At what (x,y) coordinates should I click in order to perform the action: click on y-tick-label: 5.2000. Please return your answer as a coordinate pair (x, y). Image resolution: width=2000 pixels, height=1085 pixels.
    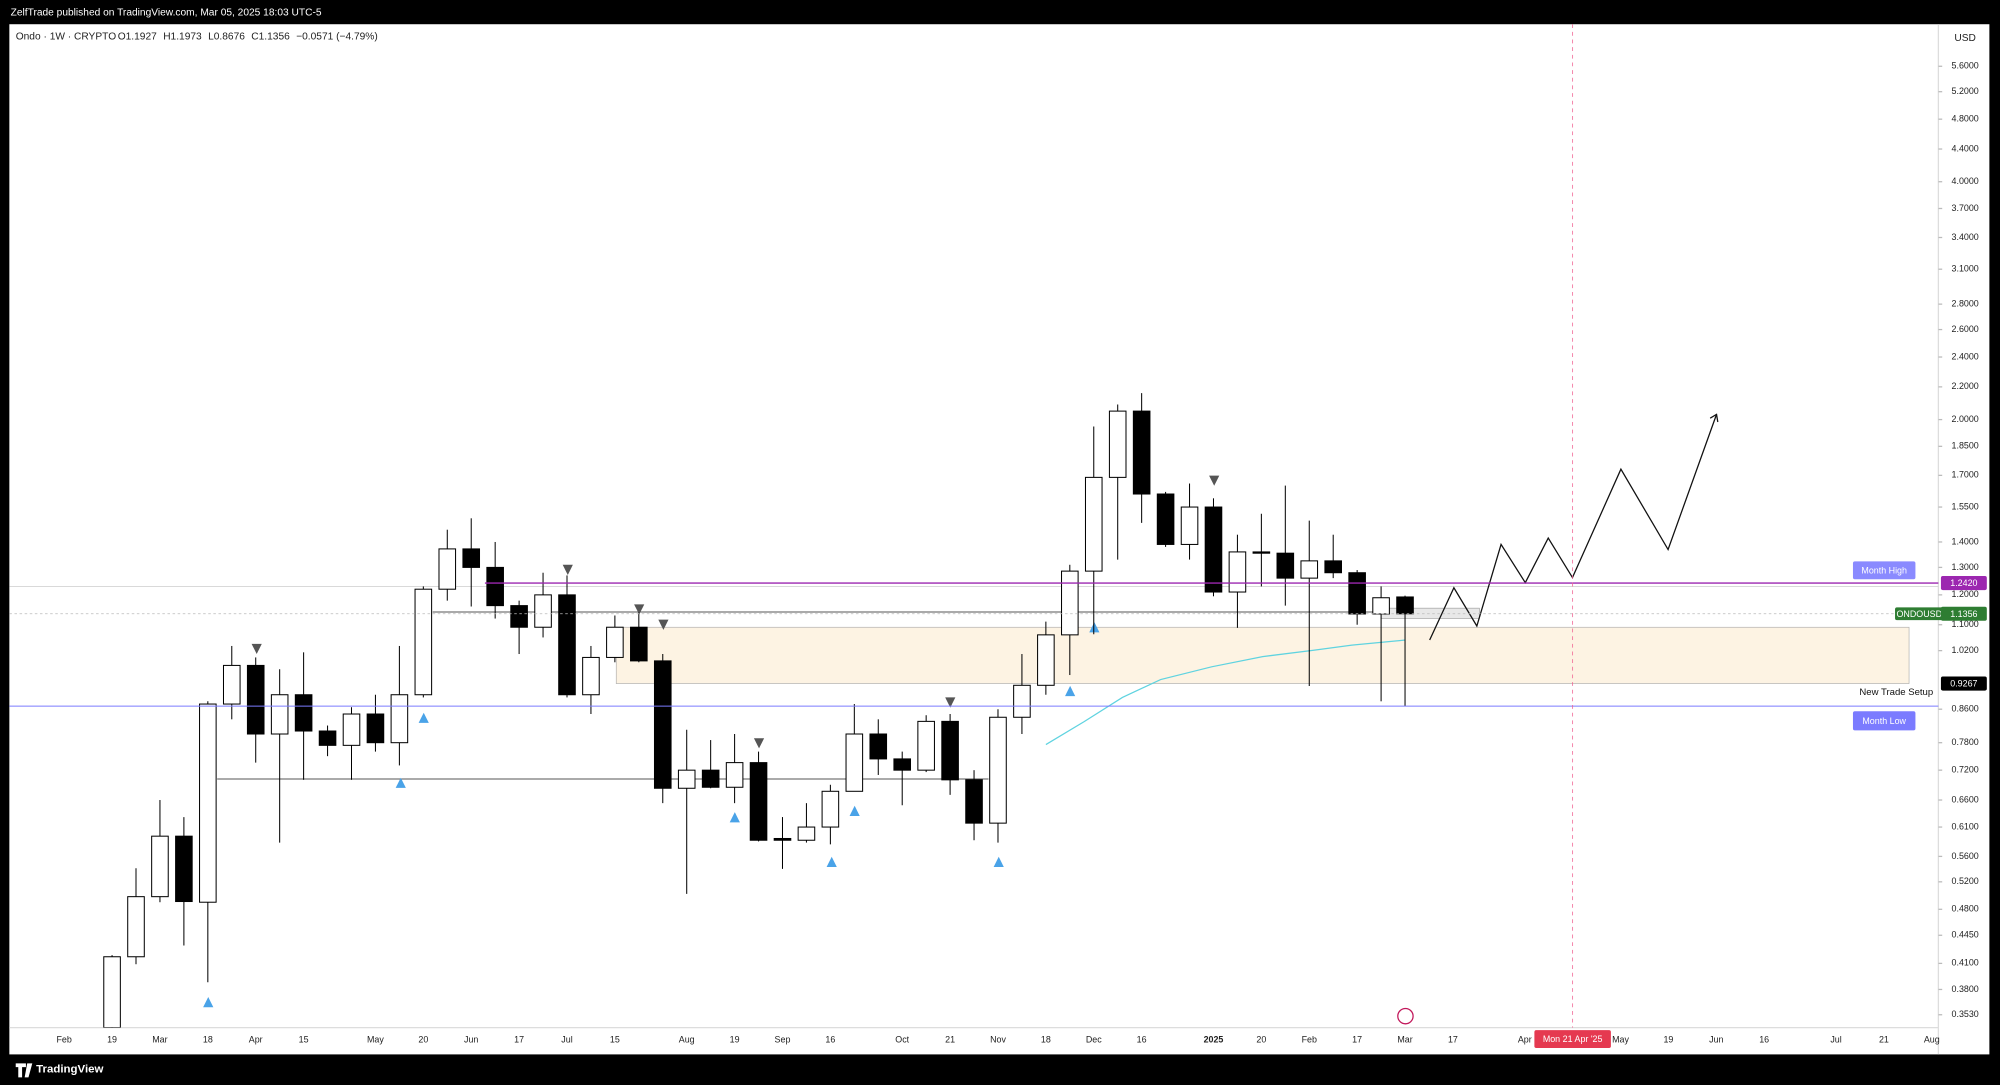
    Looking at the image, I should click on (1965, 91).